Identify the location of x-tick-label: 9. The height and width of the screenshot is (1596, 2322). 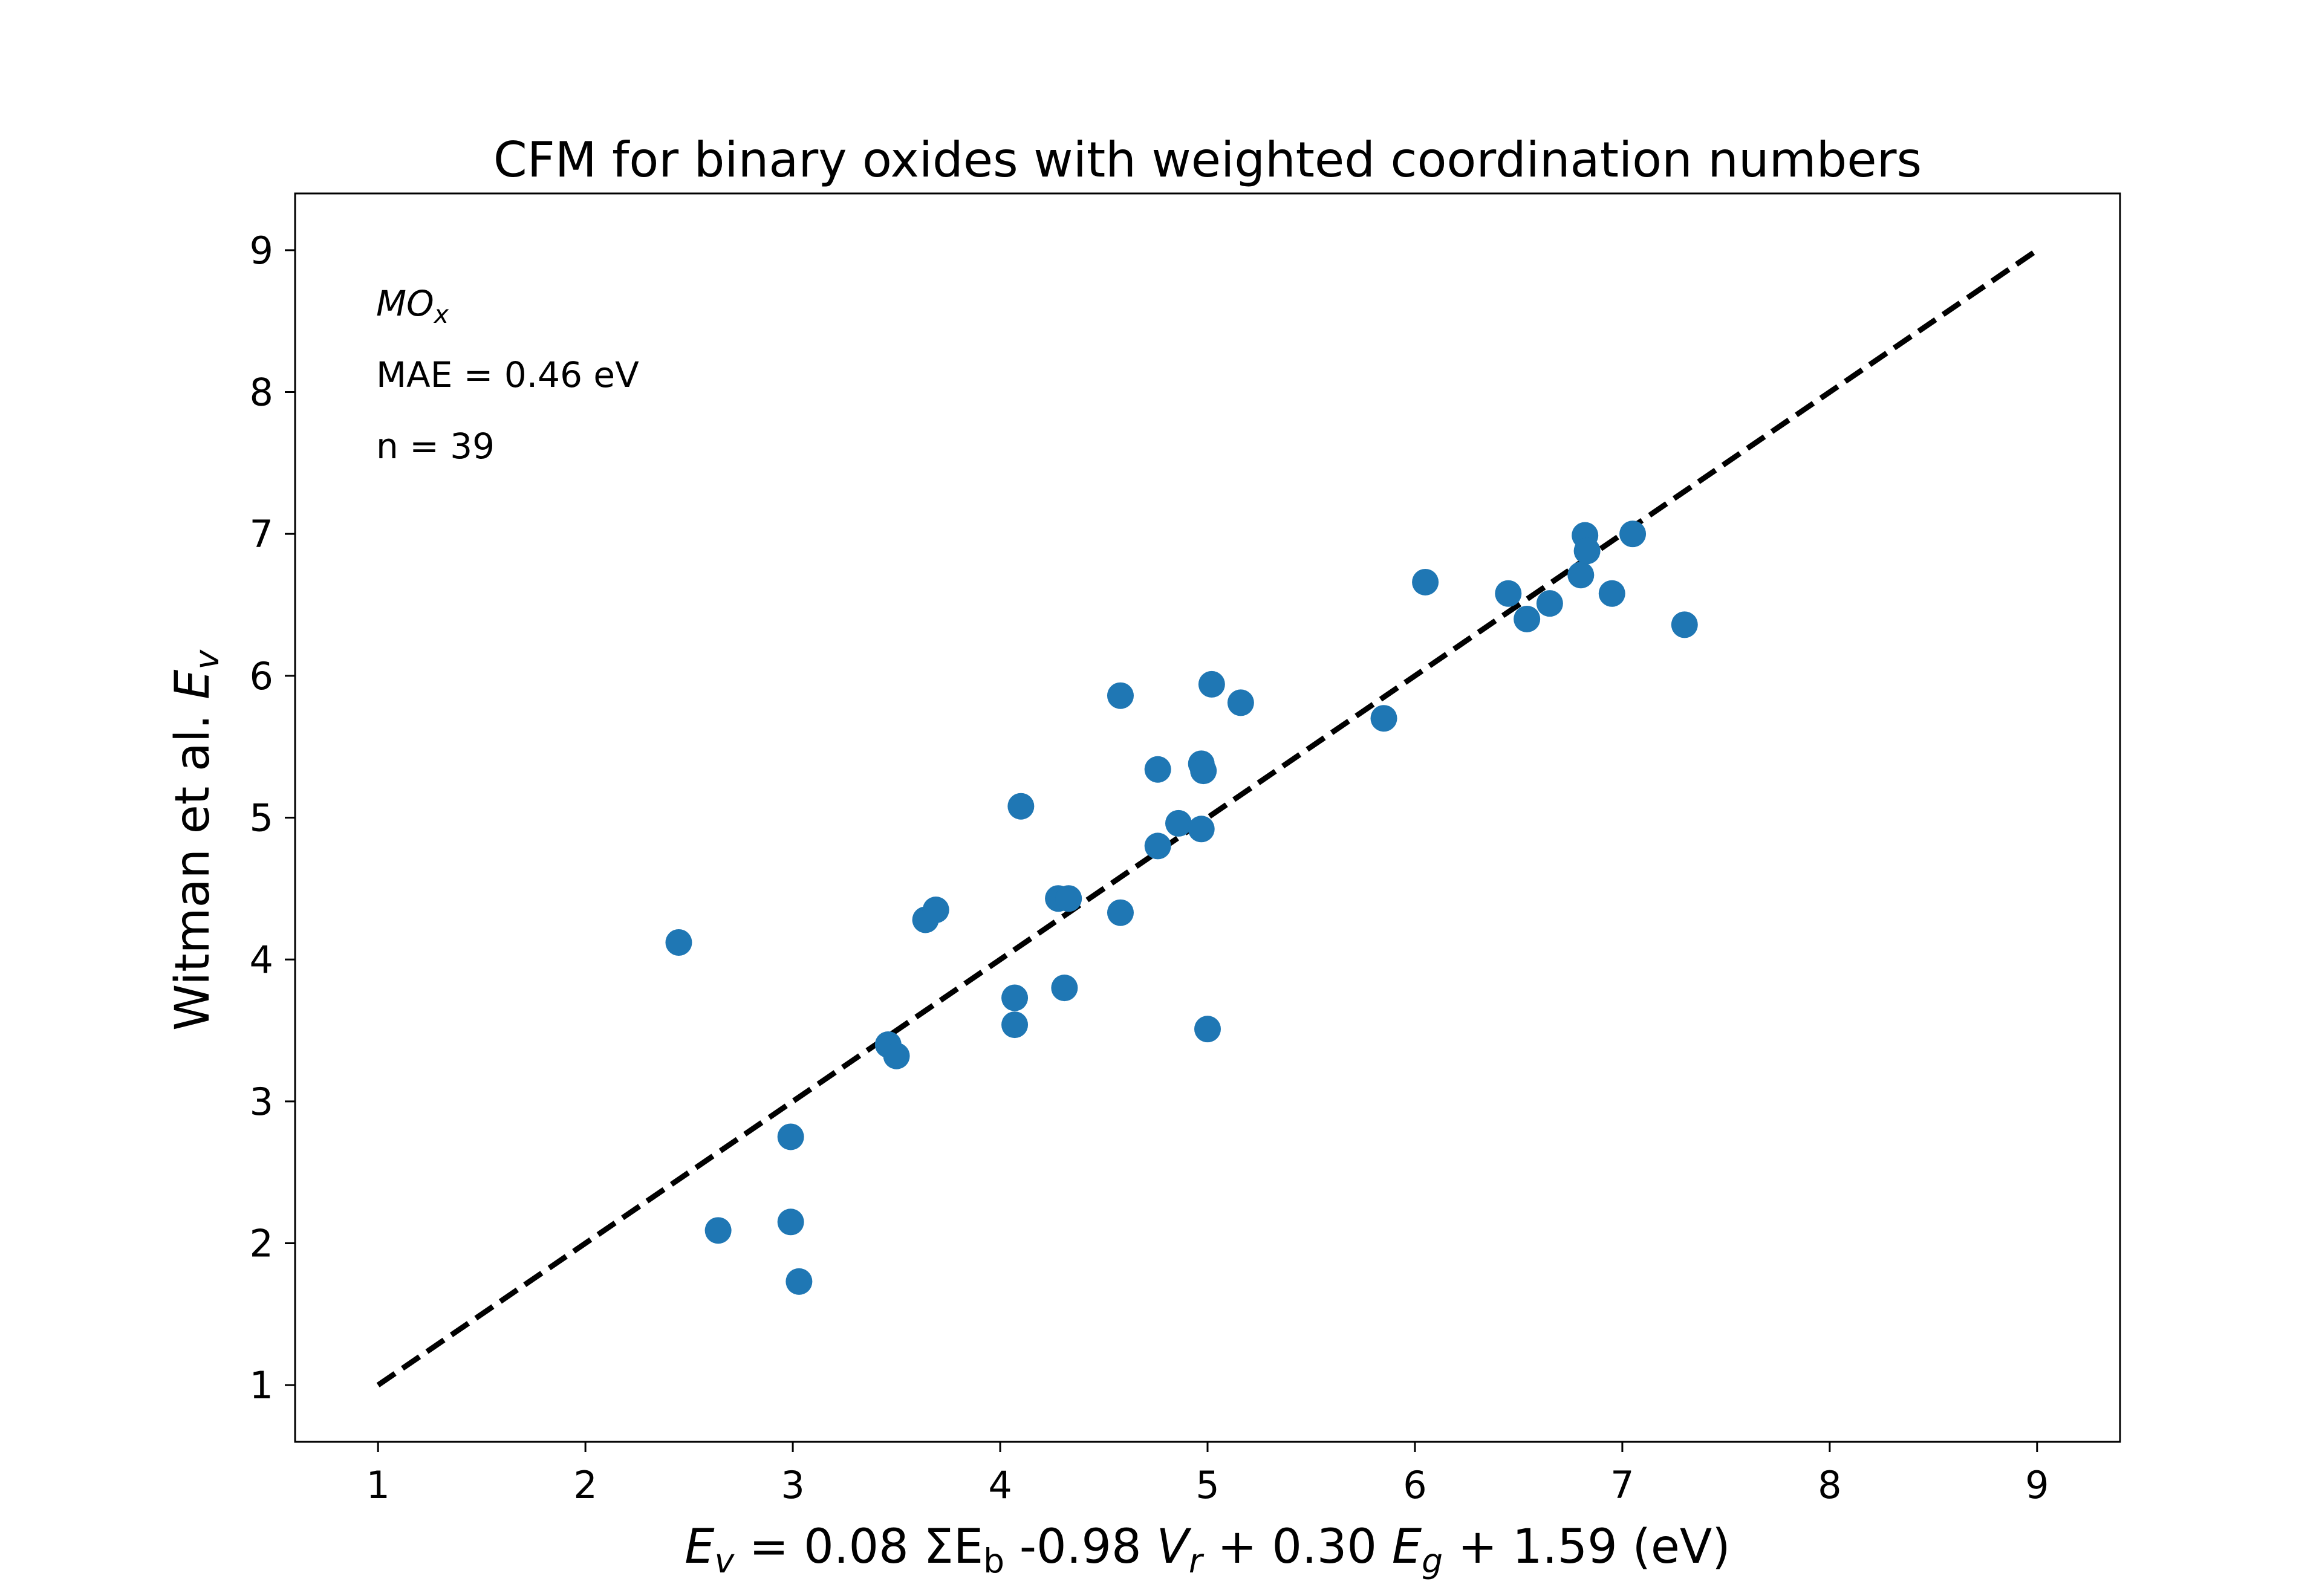
(2037, 1485).